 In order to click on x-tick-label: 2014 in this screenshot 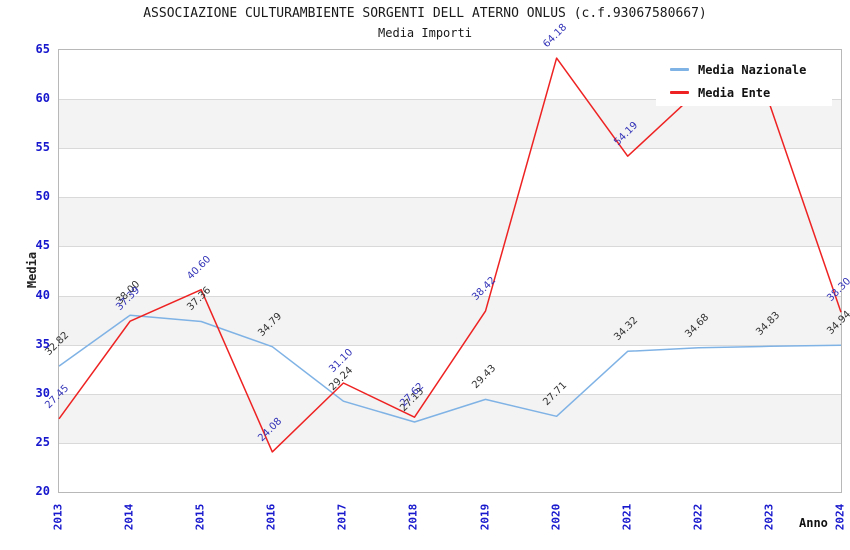, I will do `click(129, 517)`.